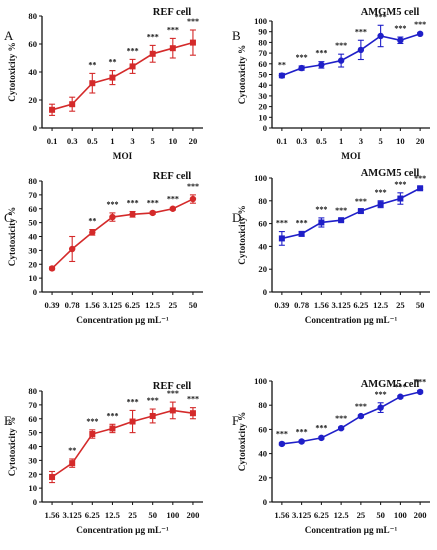 This screenshot has height=550, width=437. What do you see at coordinates (262, 85) in the screenshot?
I see `y-tick-label: 40` at bounding box center [262, 85].